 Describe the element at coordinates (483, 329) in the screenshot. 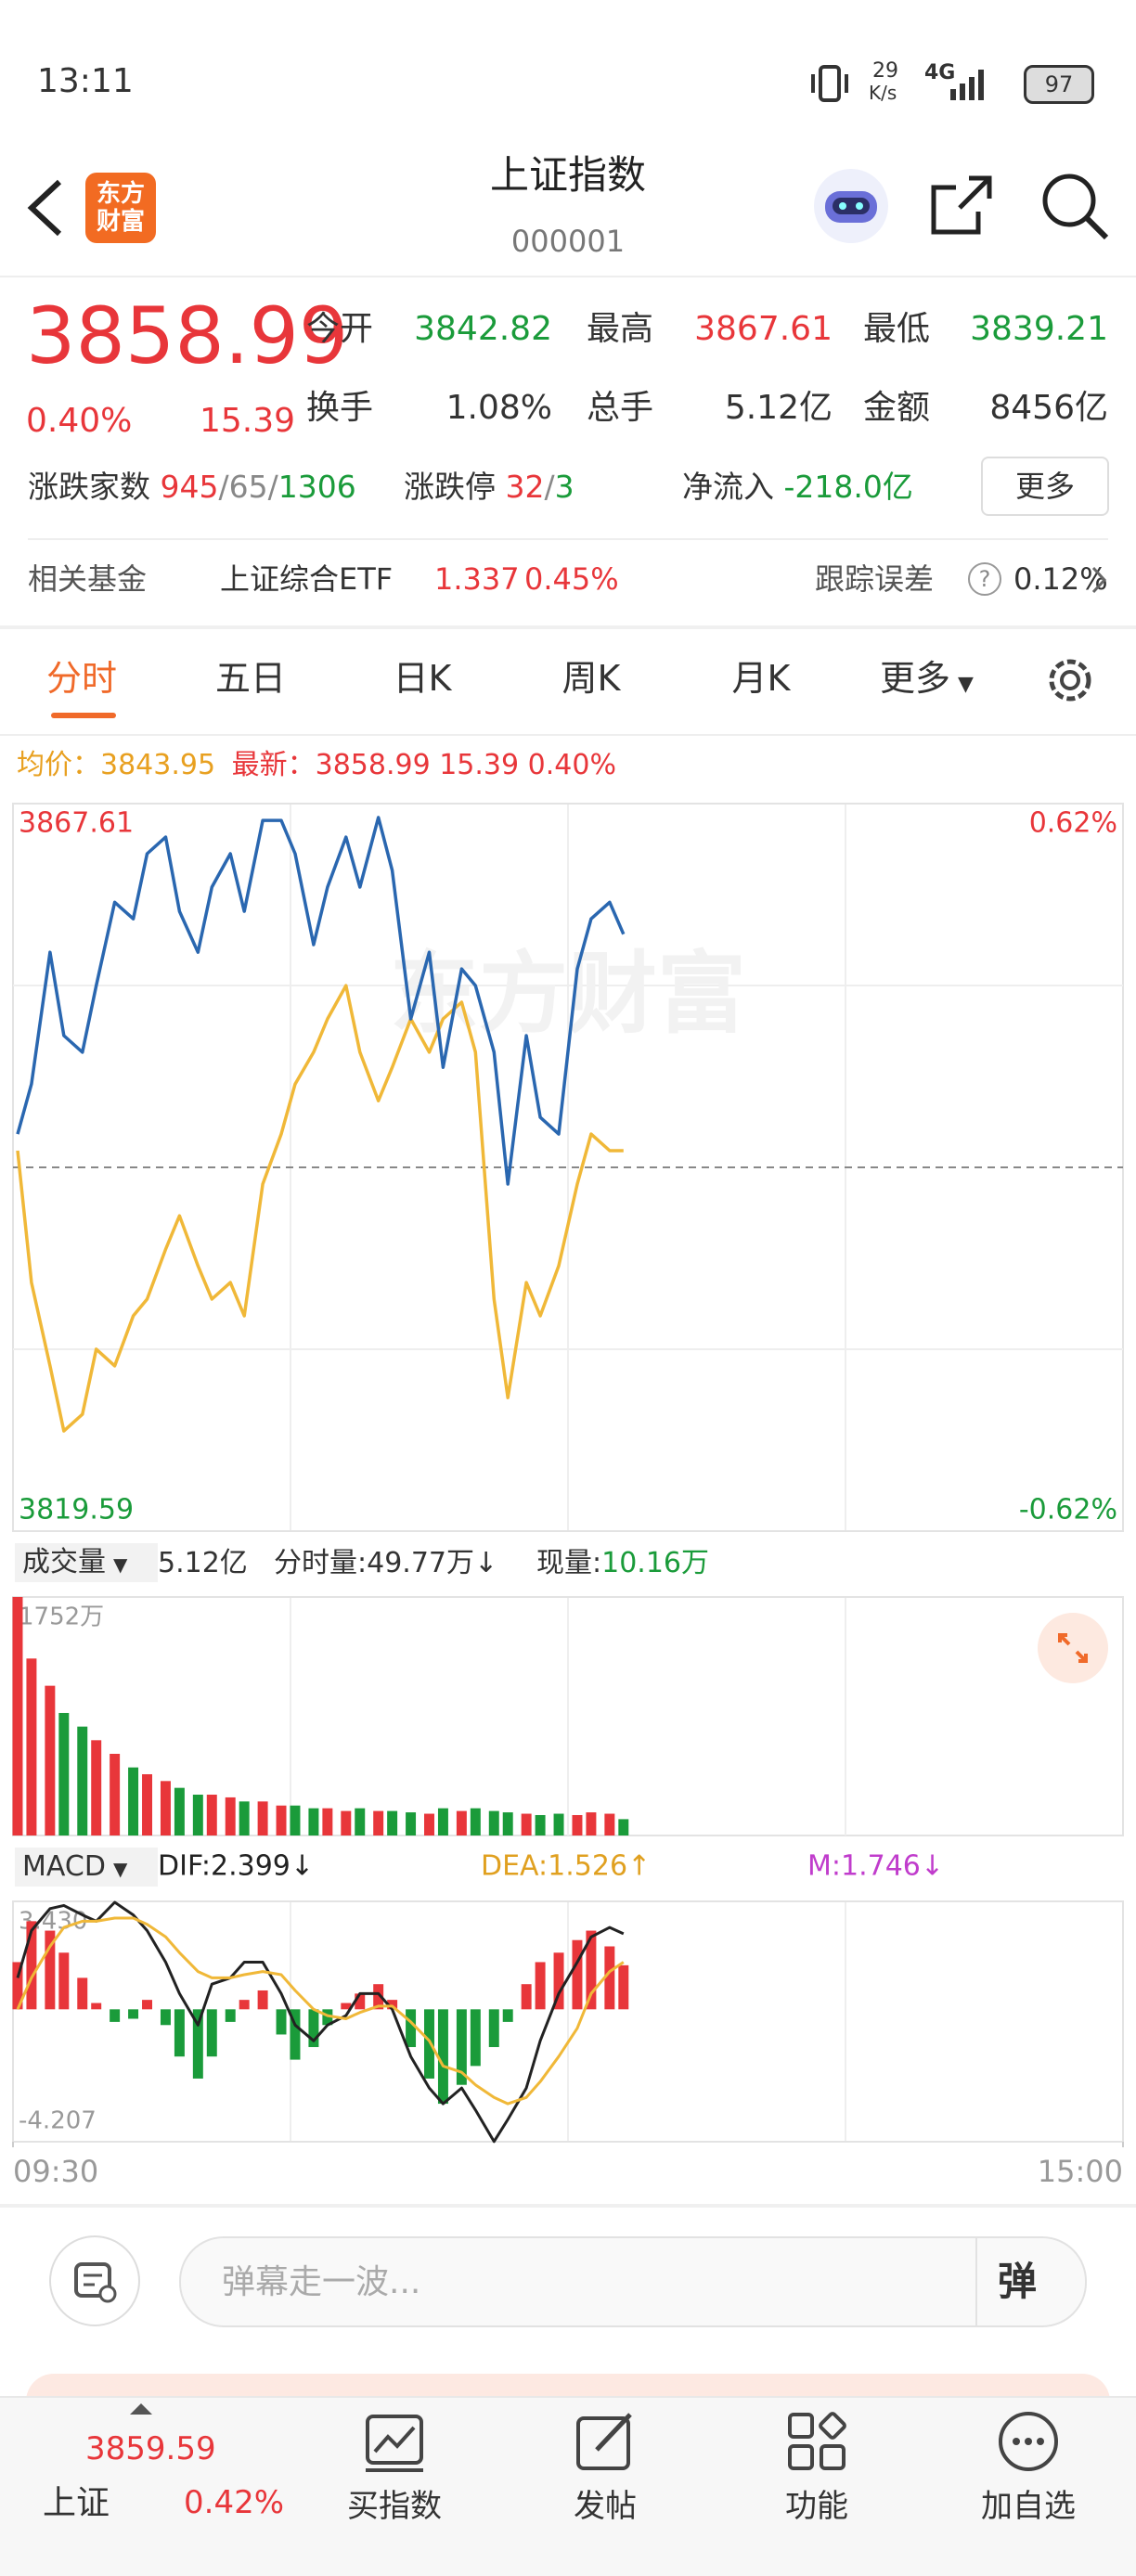

I see `stat-value: 3842.82` at that location.